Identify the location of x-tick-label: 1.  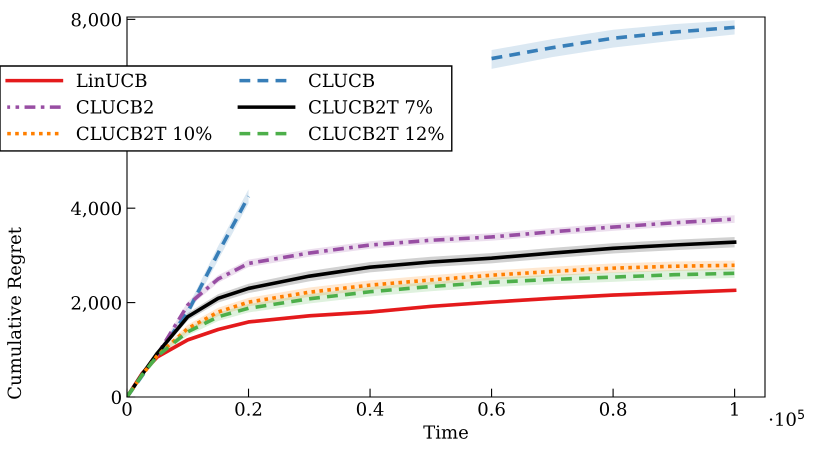
(734, 409).